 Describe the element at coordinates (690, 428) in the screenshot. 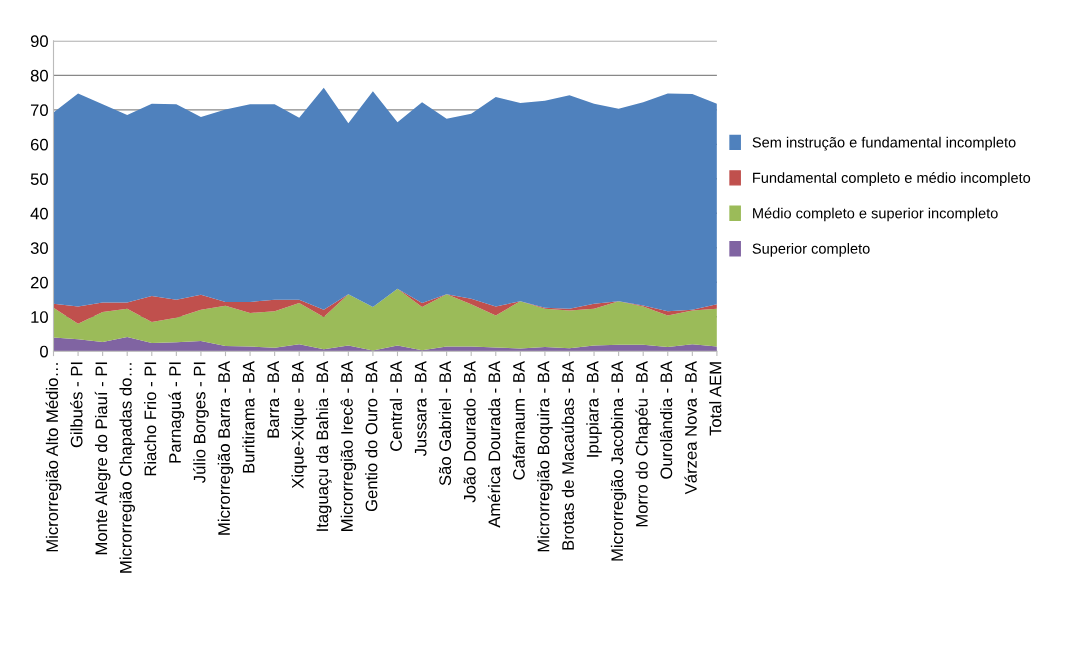

I see `x-tick-label: Várzea Nova - BA` at that location.